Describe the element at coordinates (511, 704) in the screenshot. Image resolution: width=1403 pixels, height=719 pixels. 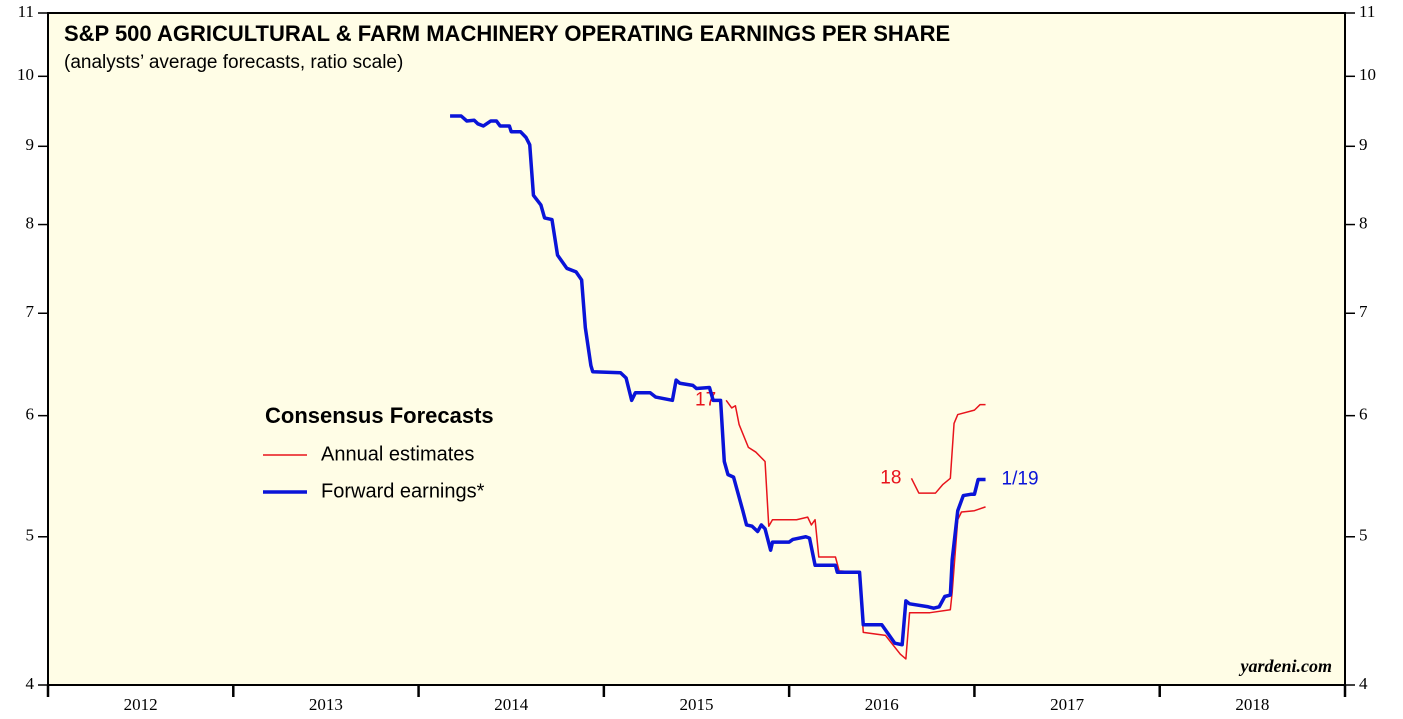
I see `x-tick-label: 2014` at that location.